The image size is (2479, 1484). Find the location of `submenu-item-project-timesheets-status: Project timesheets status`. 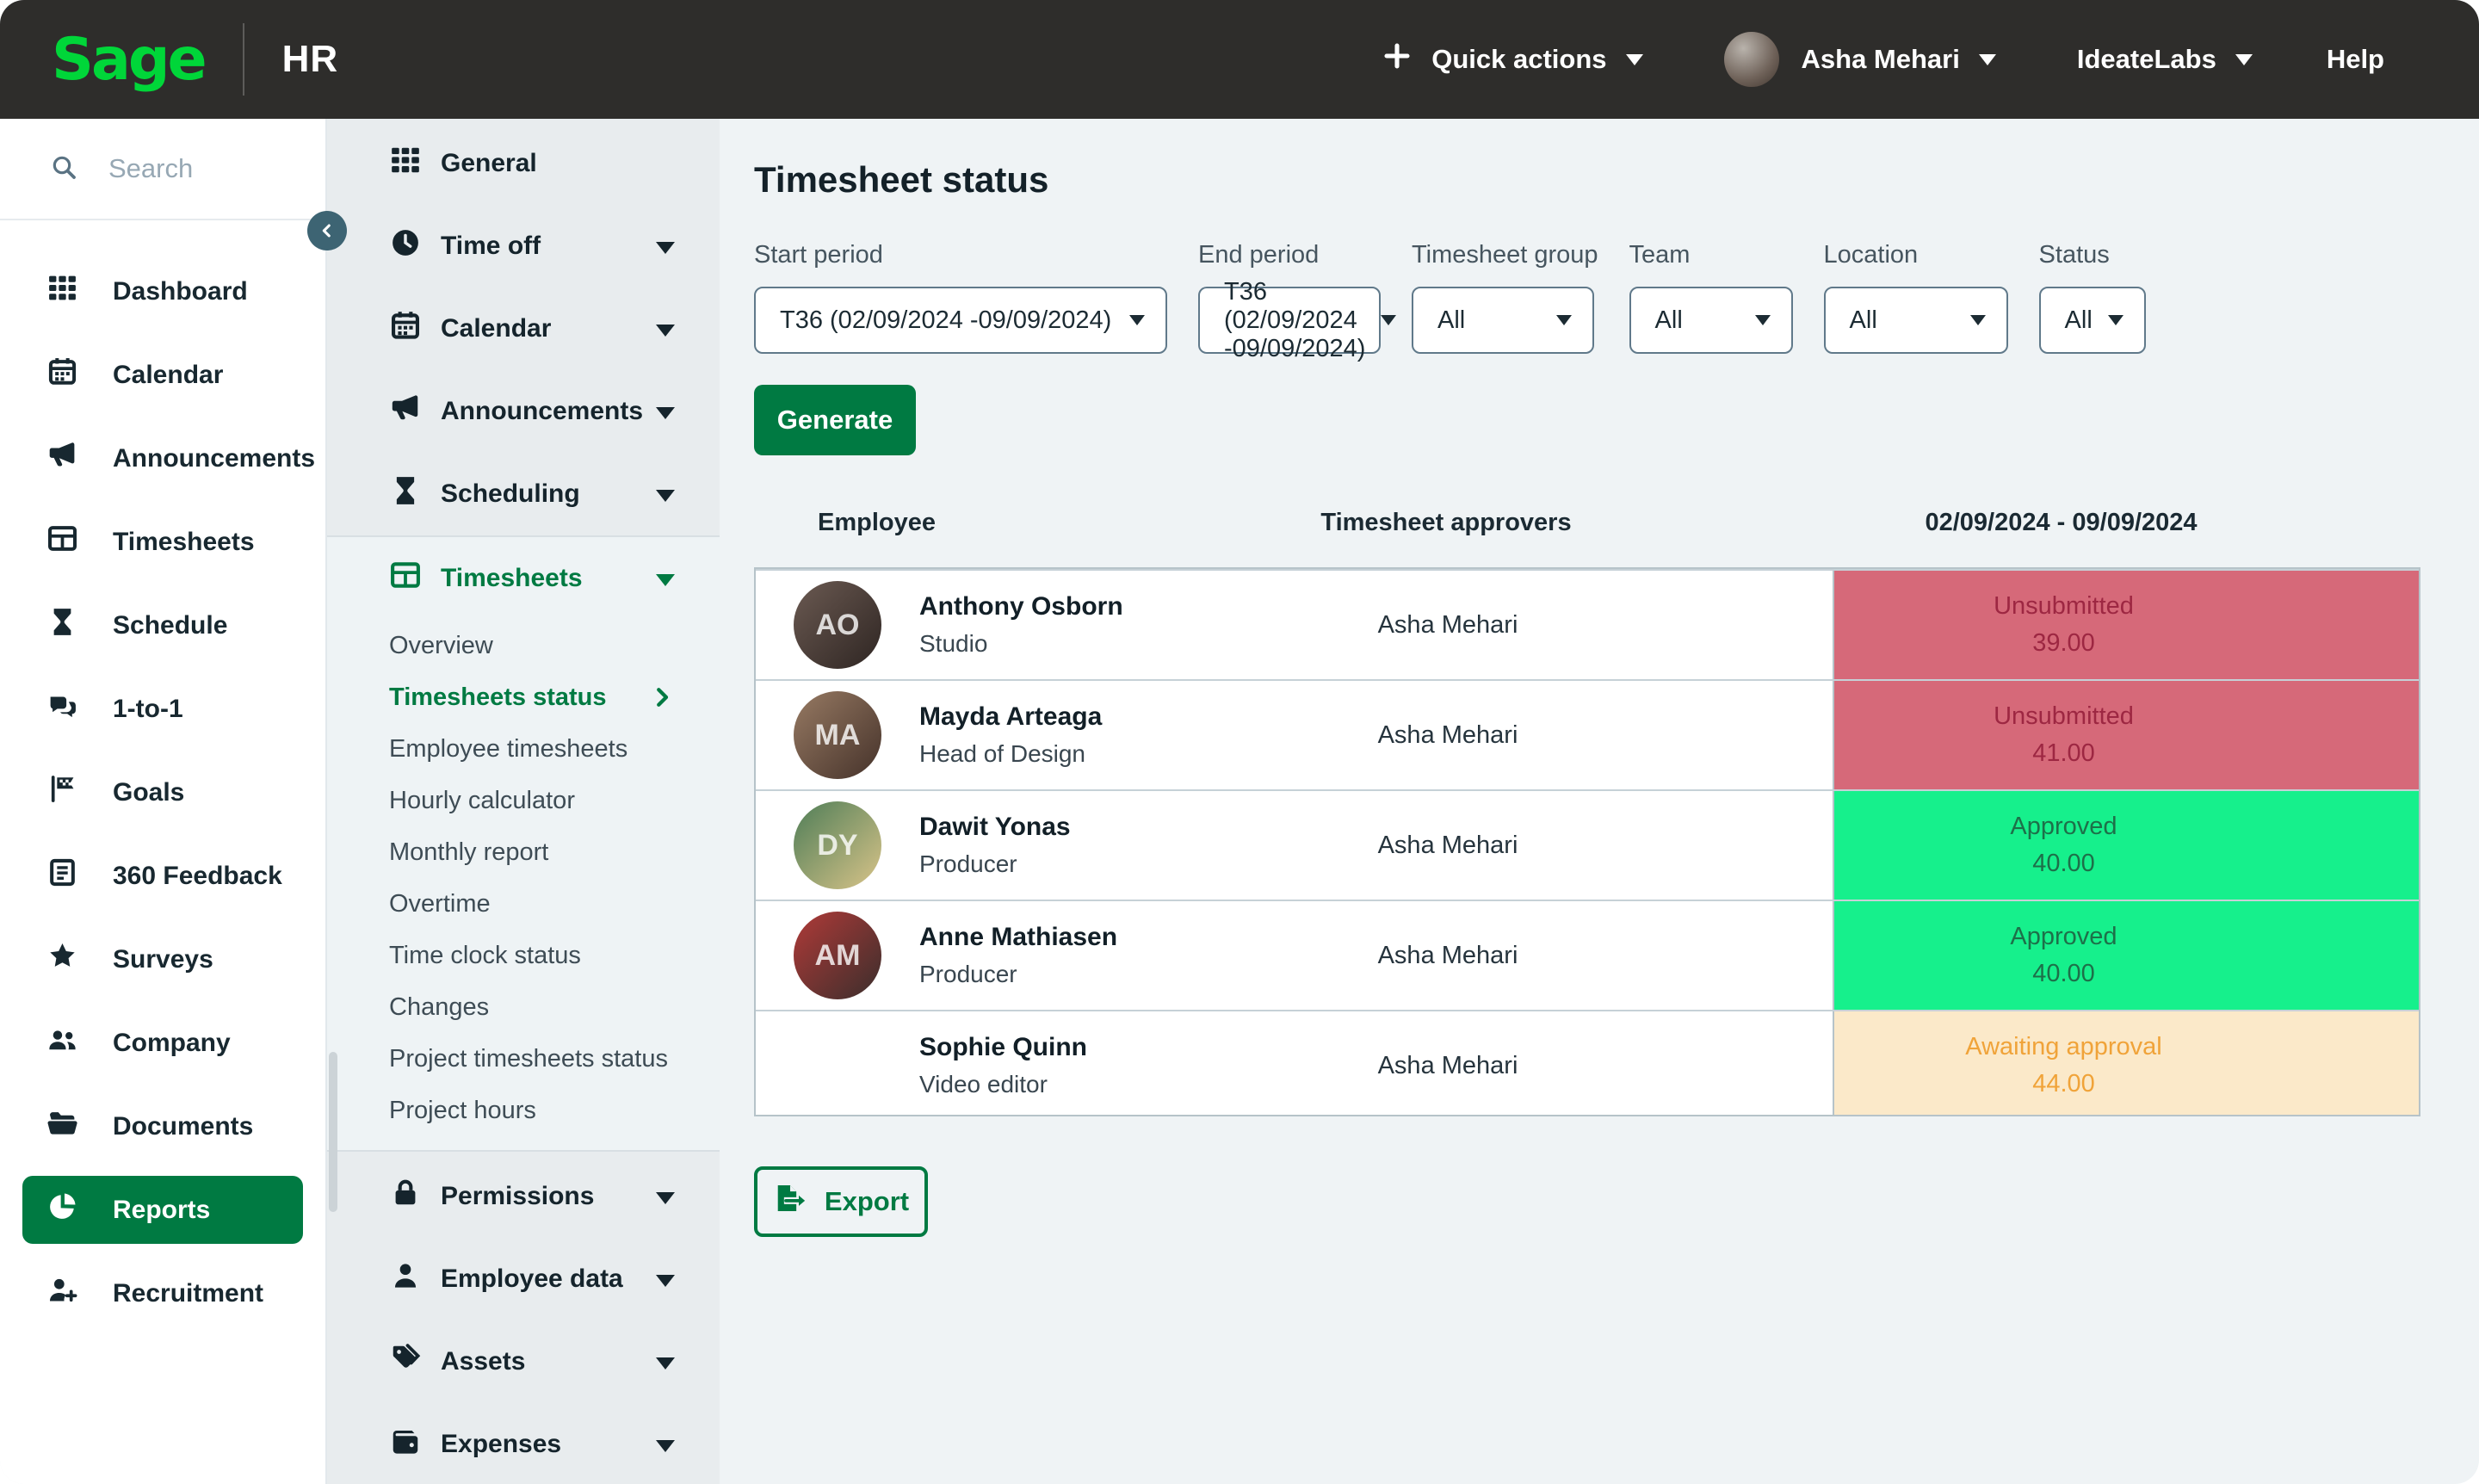

submenu-item-project-timesheets-status: Project timesheets status is located at coordinates (523, 1059).